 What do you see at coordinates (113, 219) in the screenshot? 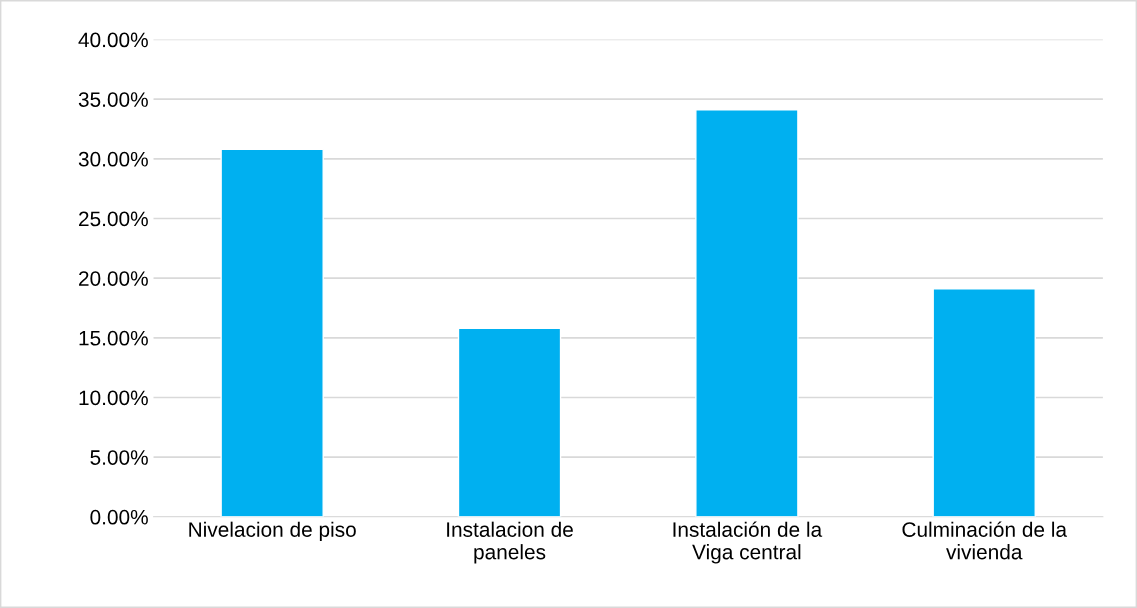
I see `y-tick-label: 25.00%` at bounding box center [113, 219].